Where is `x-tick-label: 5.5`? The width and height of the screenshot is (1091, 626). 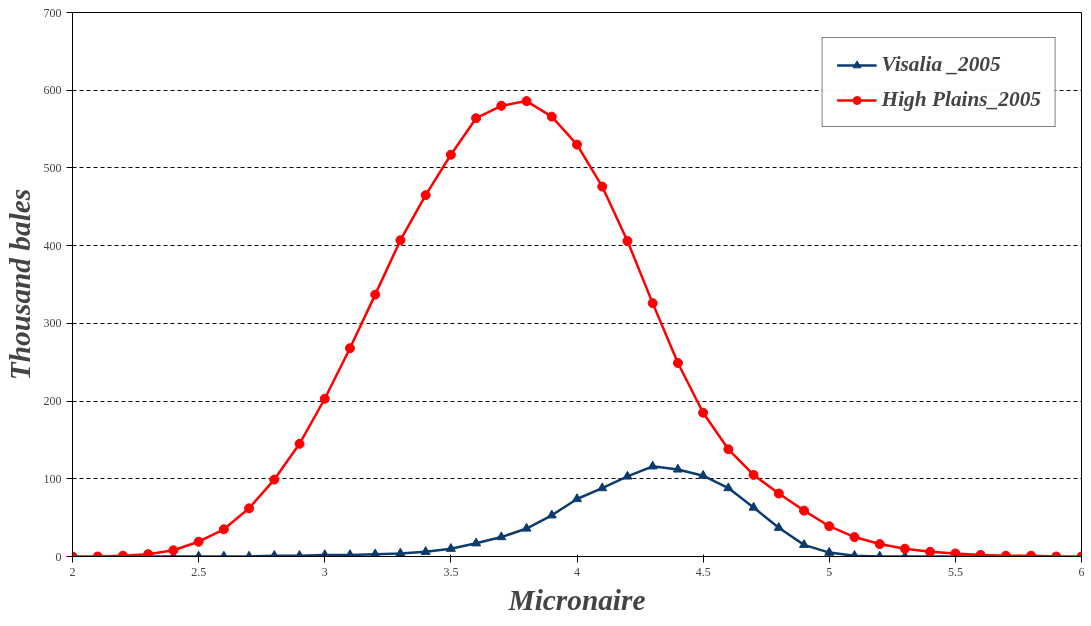
x-tick-label: 5.5 is located at coordinates (955, 571).